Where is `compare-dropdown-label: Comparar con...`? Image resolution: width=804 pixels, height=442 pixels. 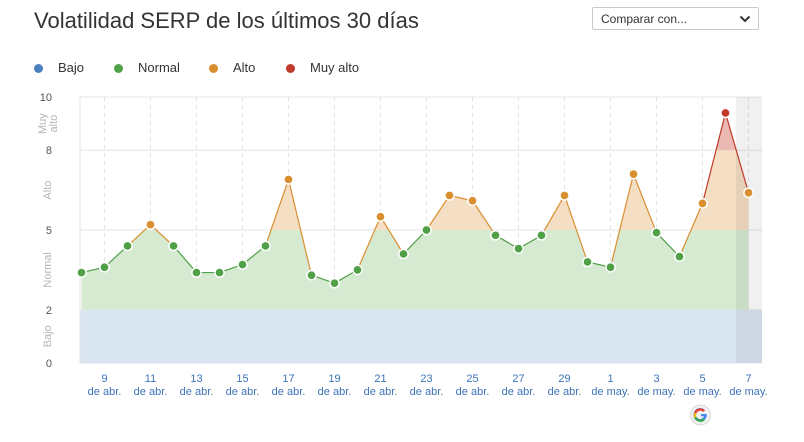
compare-dropdown-label: Comparar con... is located at coordinates (644, 19).